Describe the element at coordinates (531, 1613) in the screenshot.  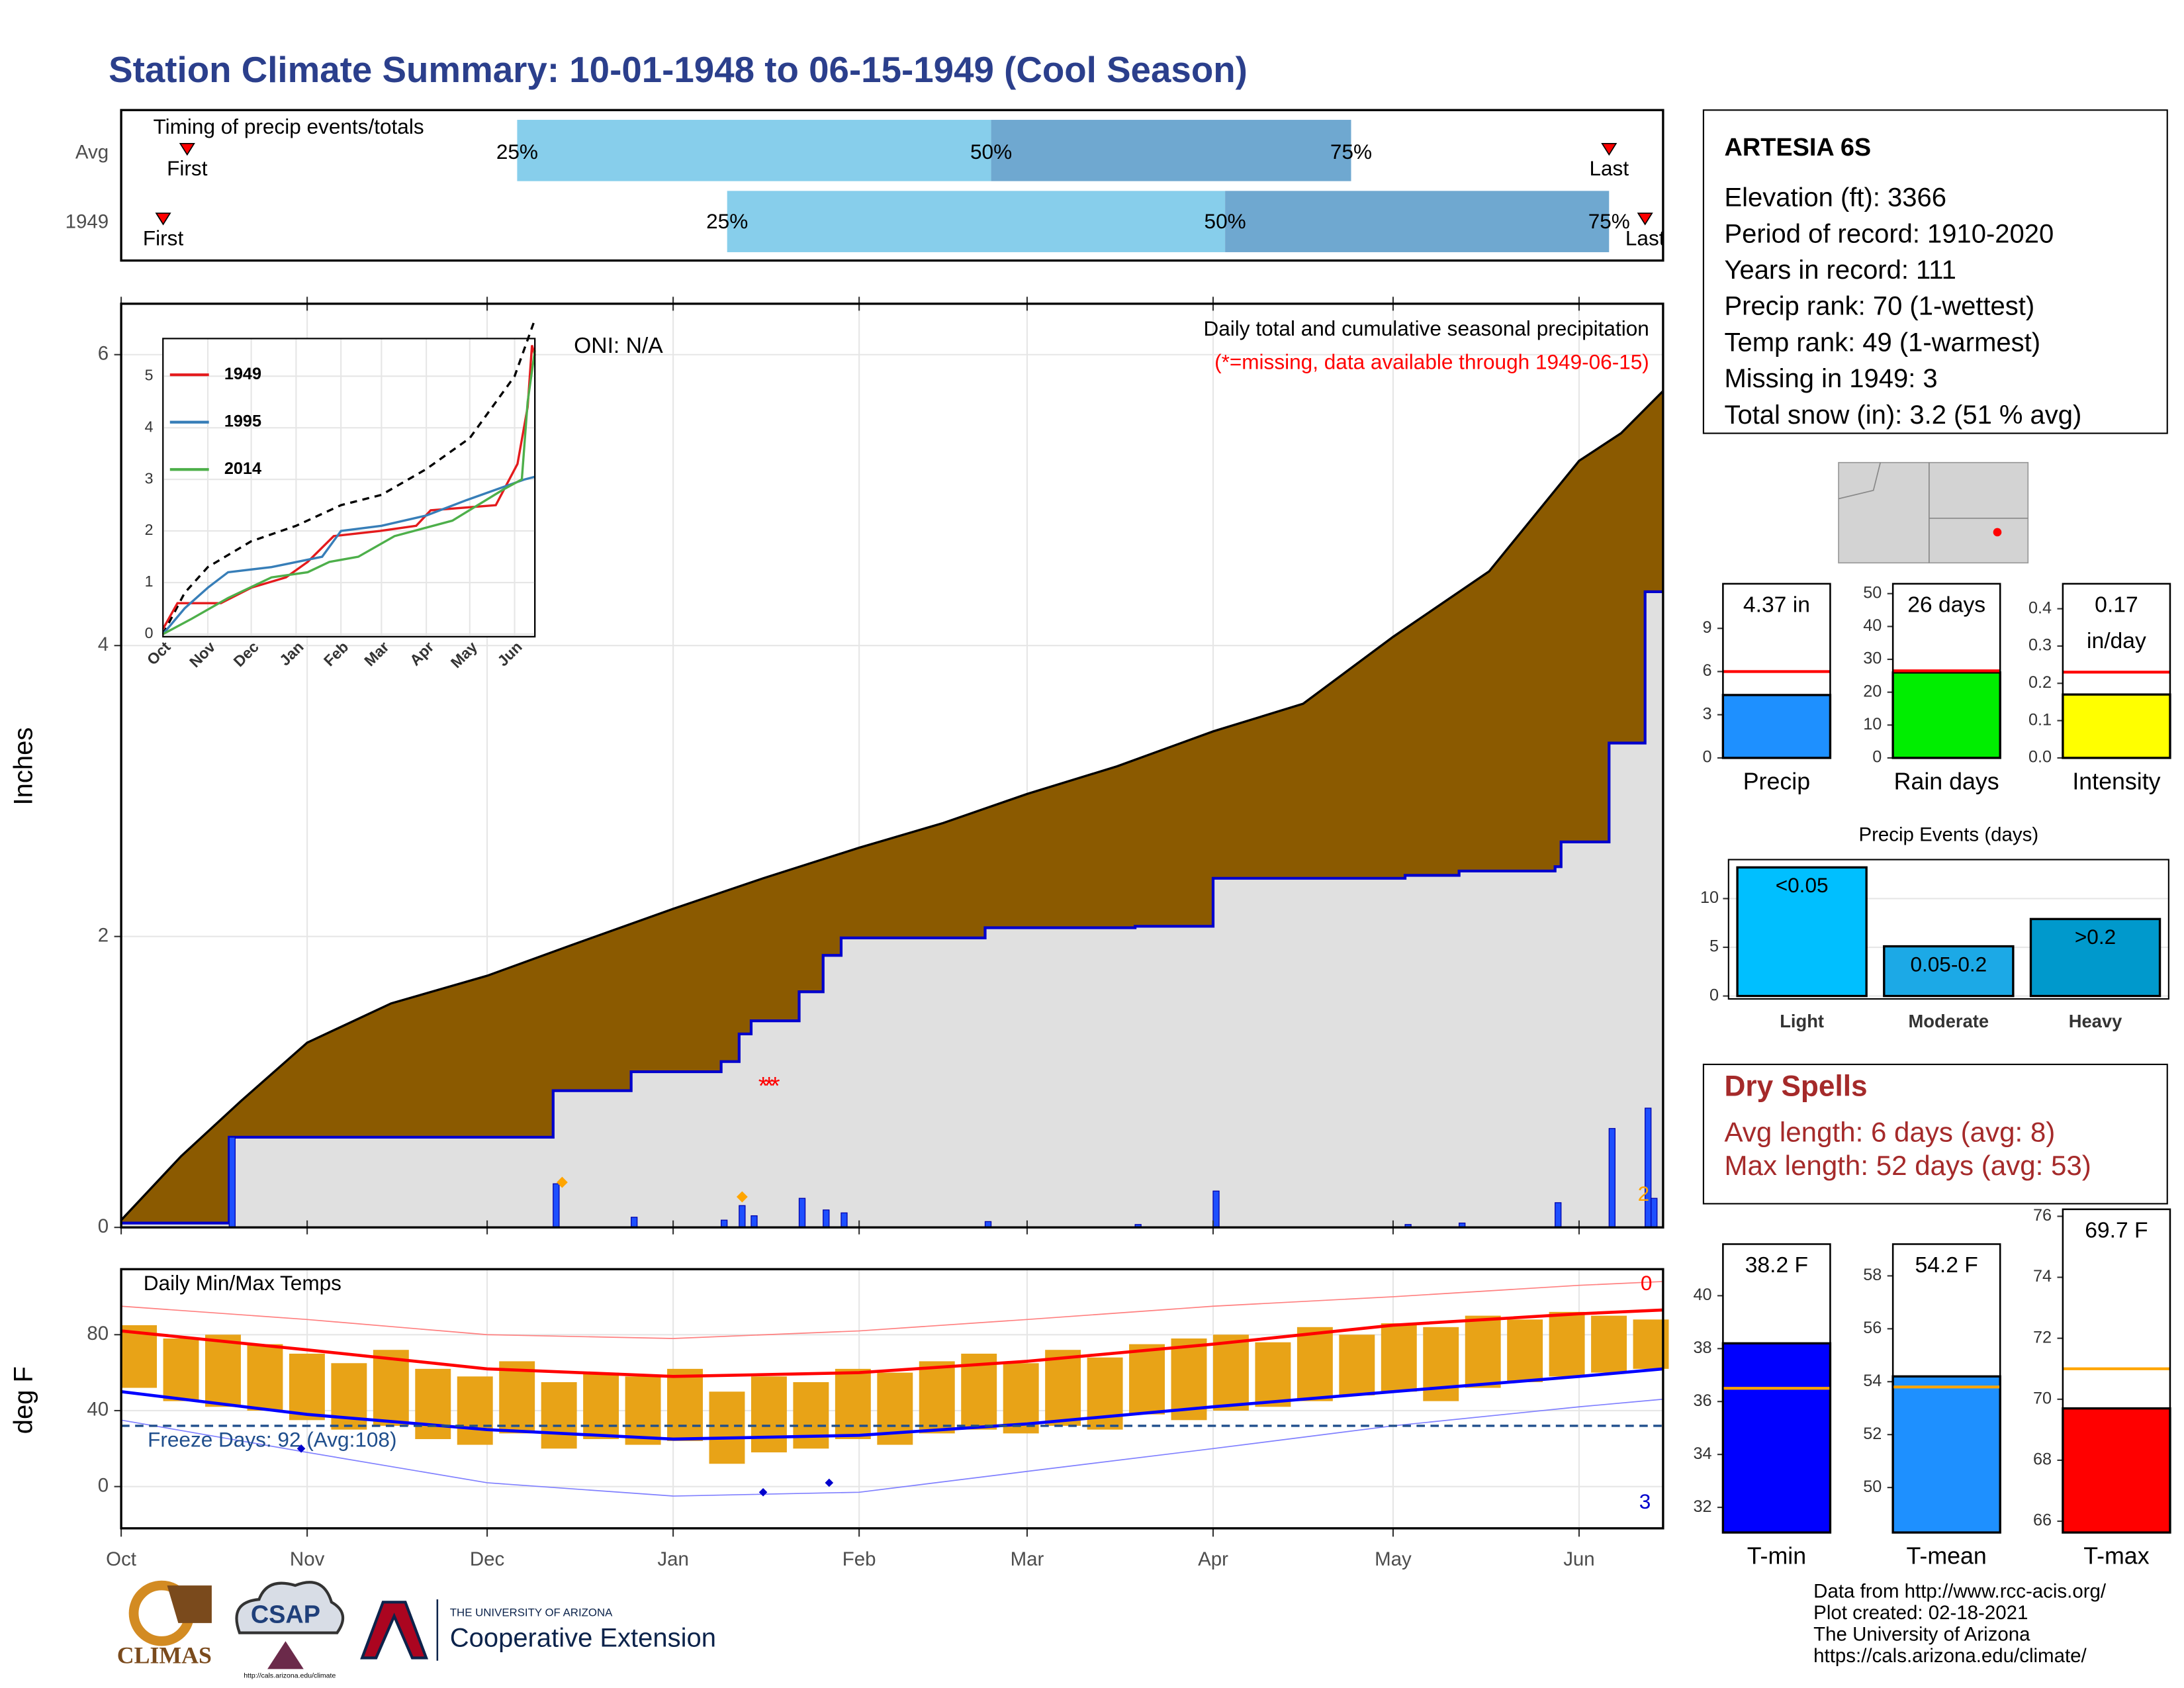
I see `logo-text: THE UNIVERSITY OF ARIZONA` at that location.